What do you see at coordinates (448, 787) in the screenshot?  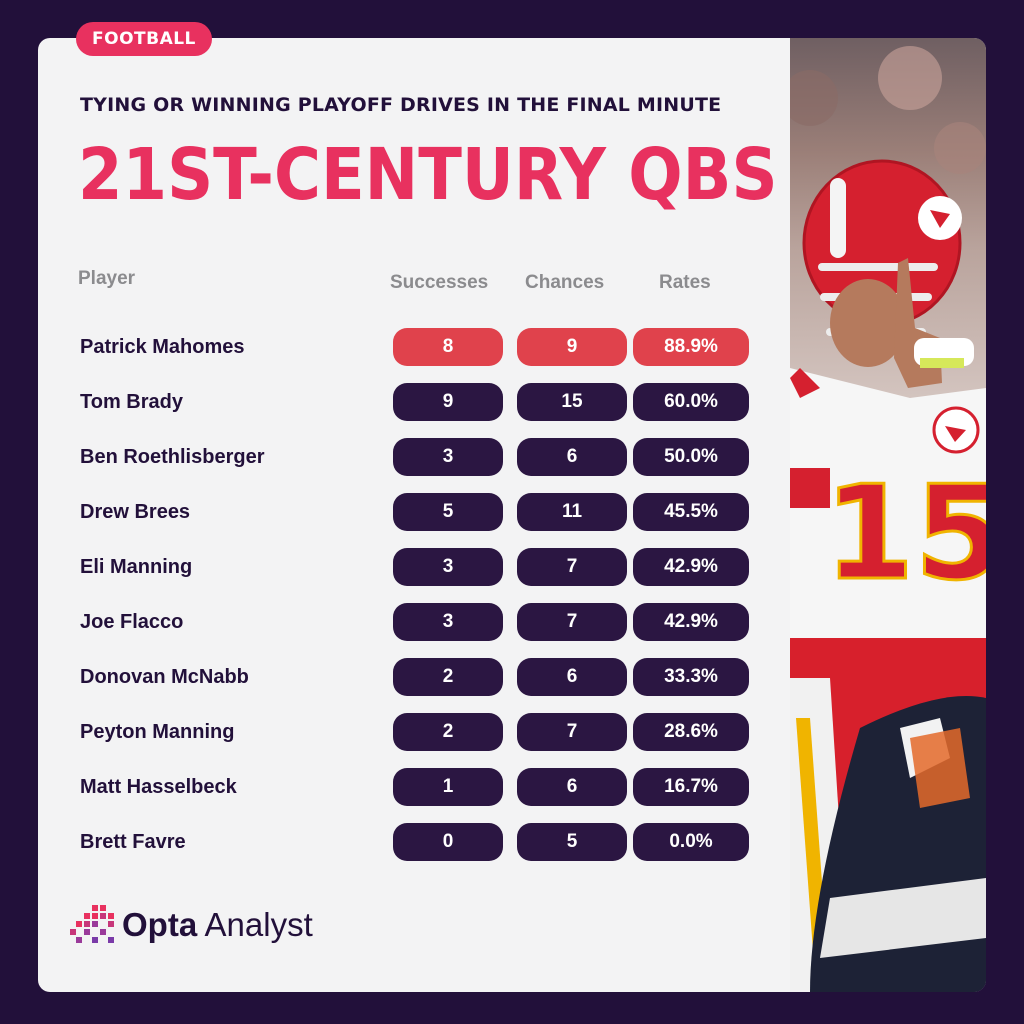 I see `successes-pill: 1` at bounding box center [448, 787].